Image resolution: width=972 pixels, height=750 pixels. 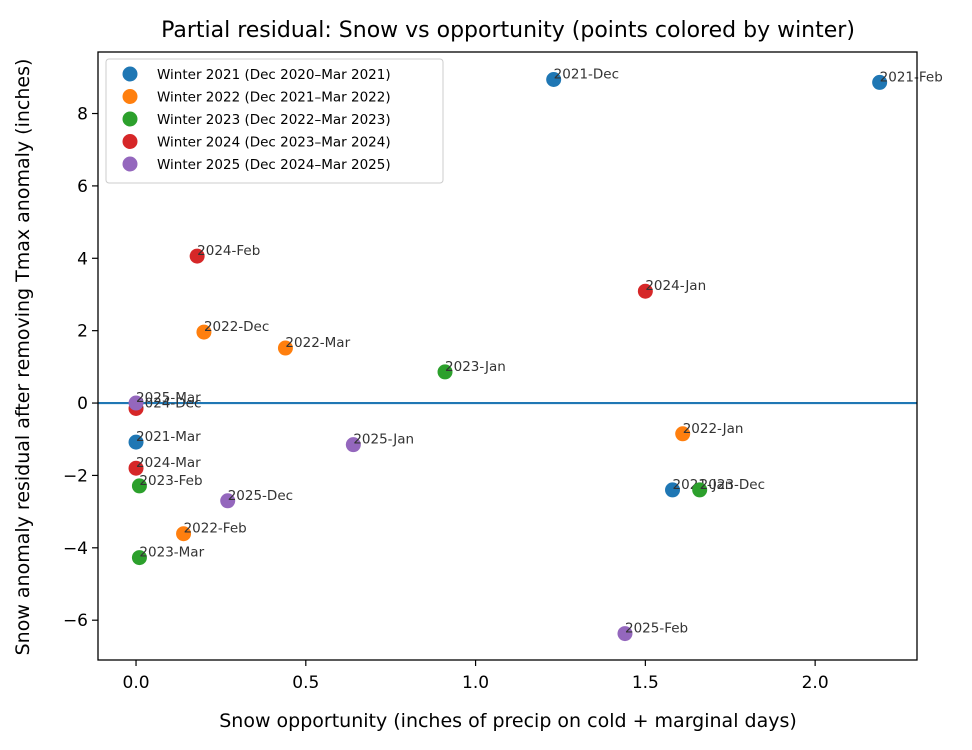 I want to click on point-label: 2025-Jan, so click(x=383, y=440).